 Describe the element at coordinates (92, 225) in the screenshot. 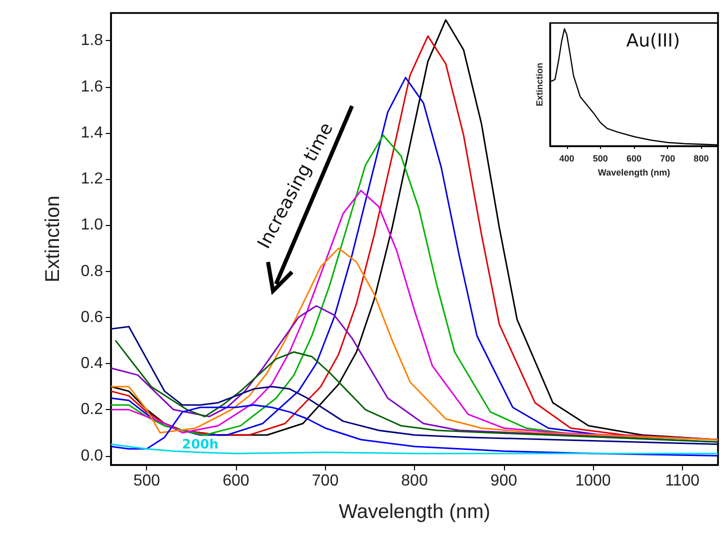

I see `y-tick-label: 1.0` at that location.